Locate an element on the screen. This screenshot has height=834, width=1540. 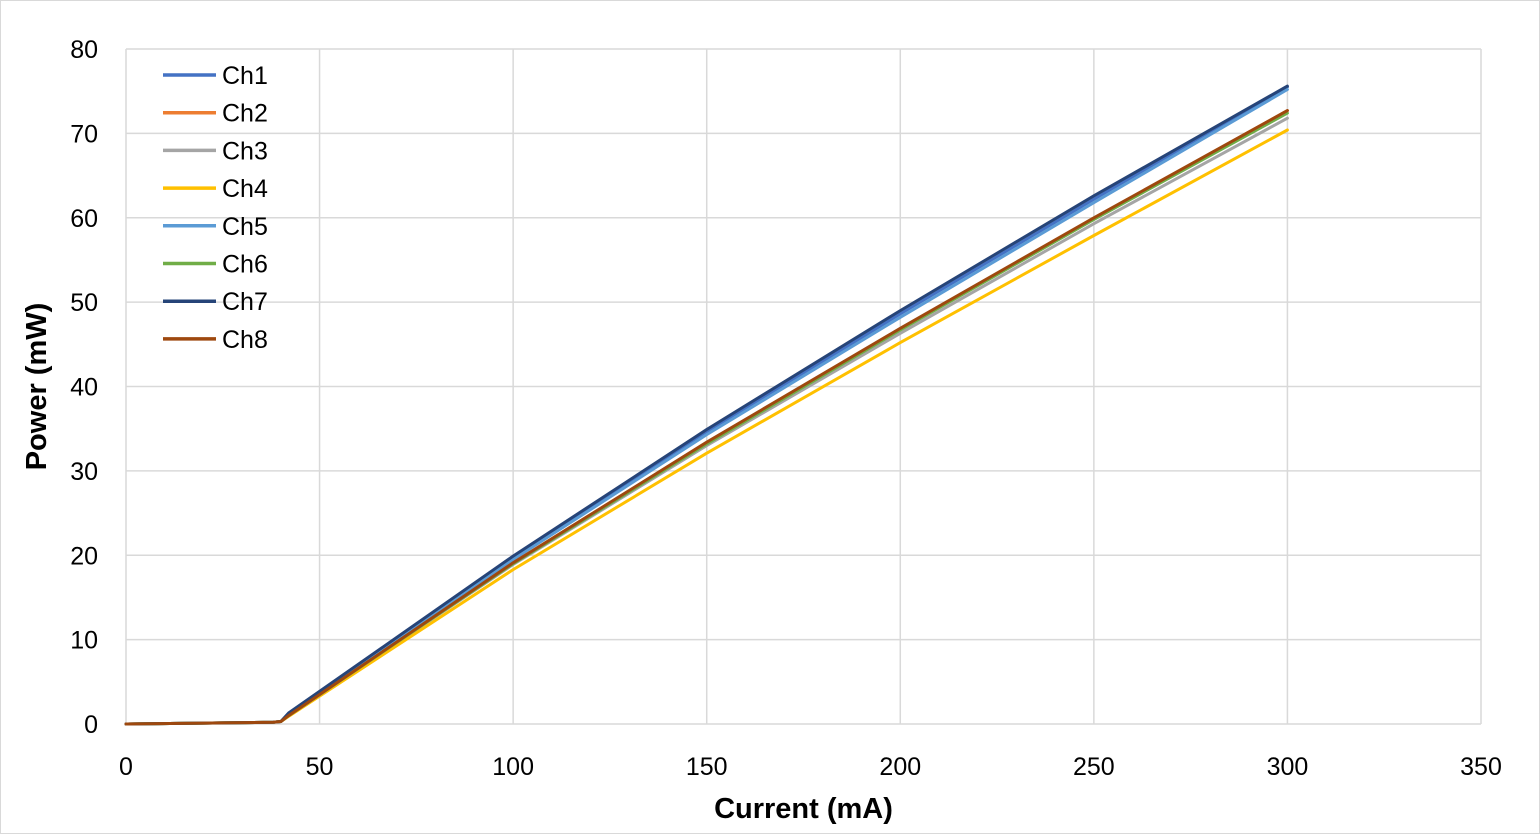
x-tick-label: 100 is located at coordinates (513, 767).